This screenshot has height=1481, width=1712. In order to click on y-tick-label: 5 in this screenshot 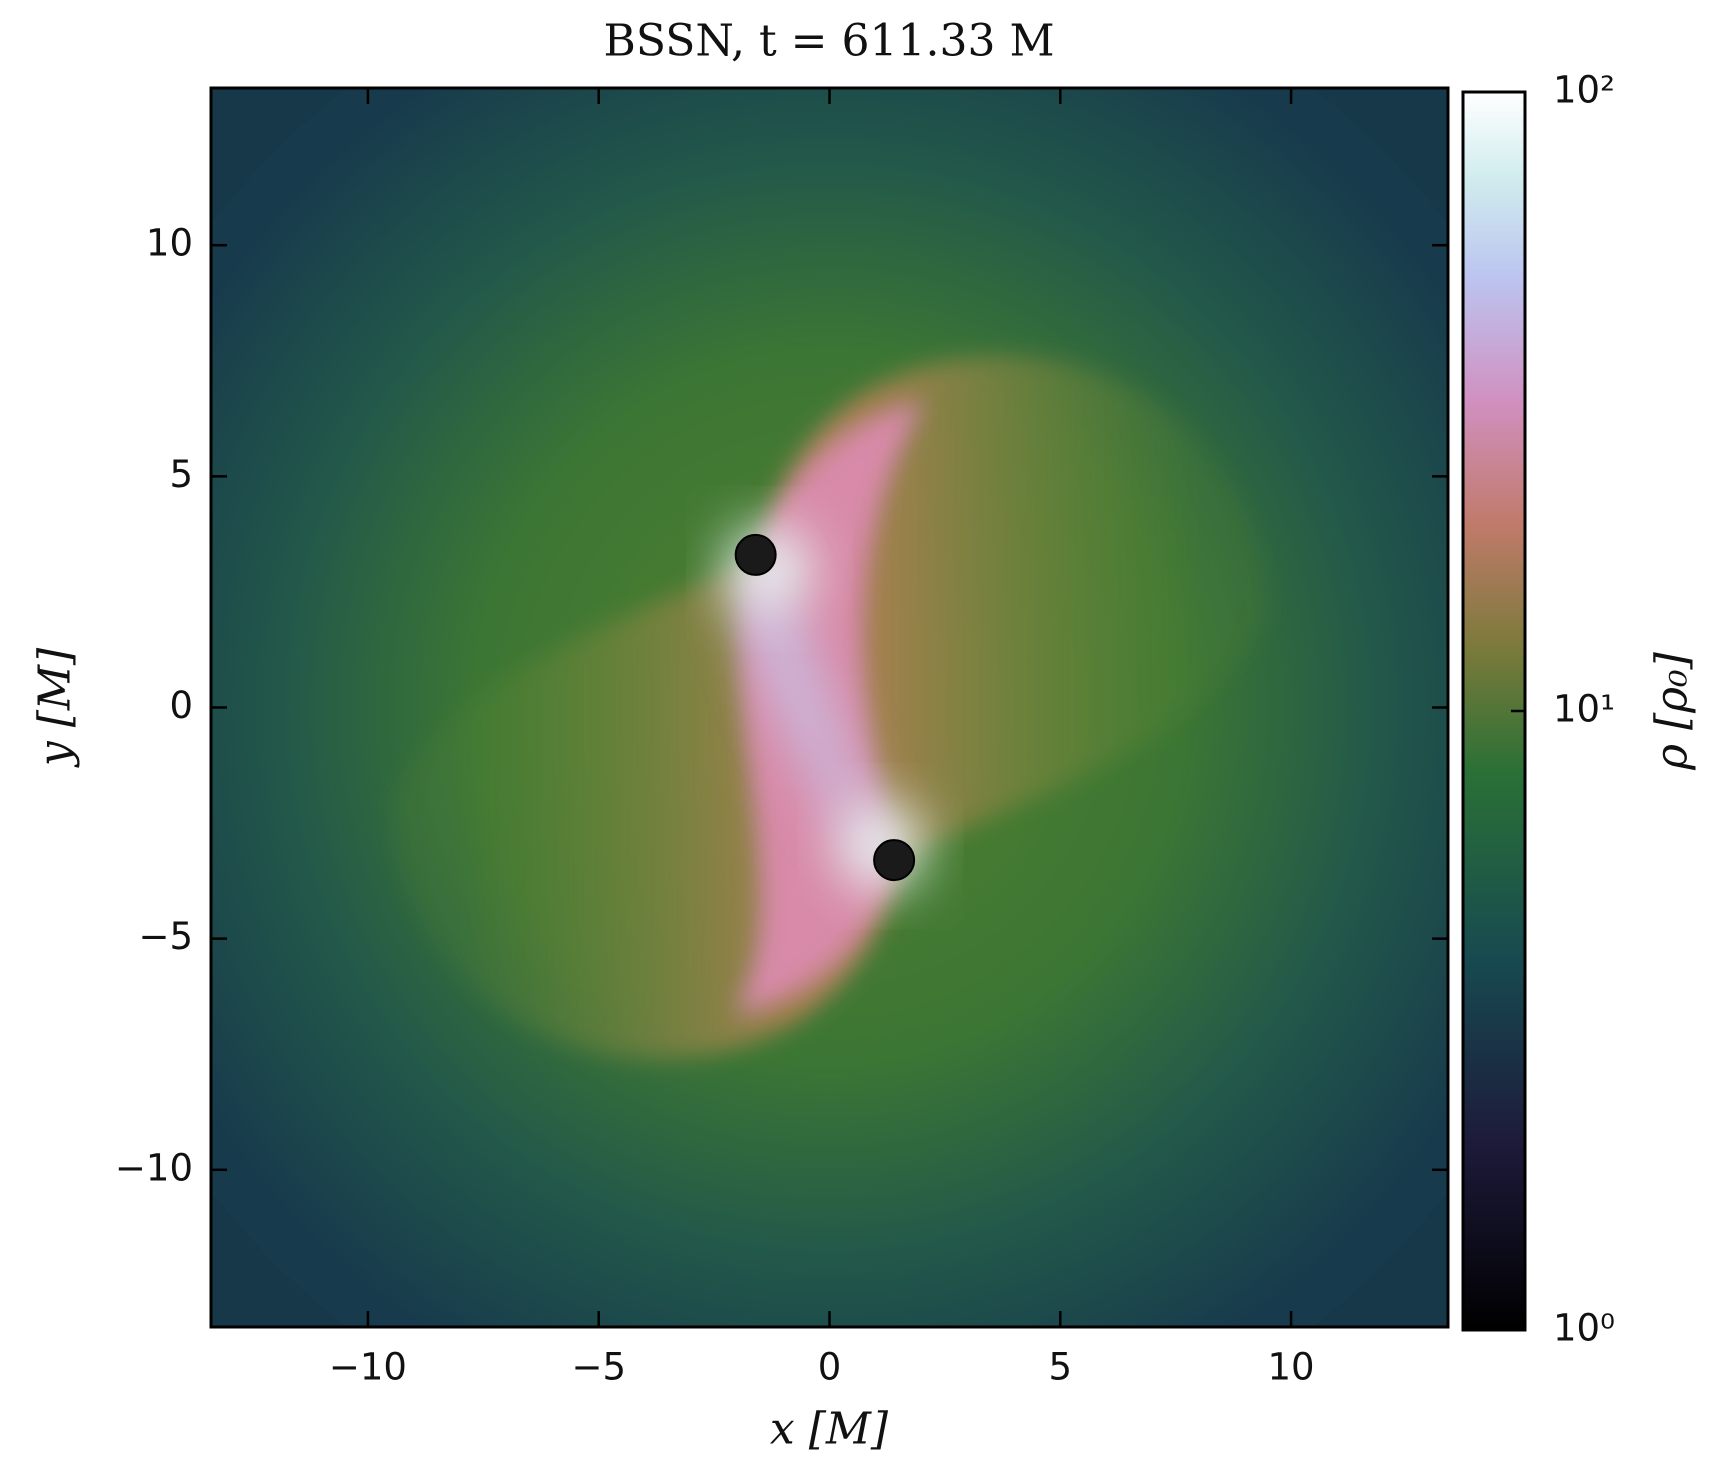, I will do `click(181, 474)`.